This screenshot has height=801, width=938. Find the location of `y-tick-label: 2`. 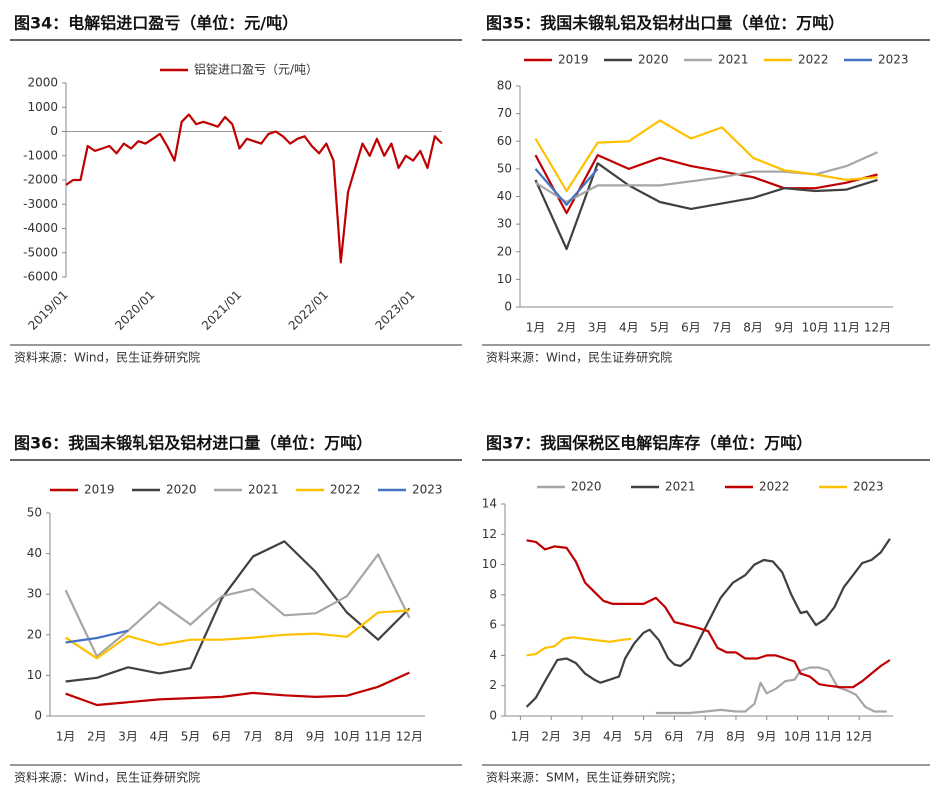

y-tick-label: 2 is located at coordinates (493, 685).